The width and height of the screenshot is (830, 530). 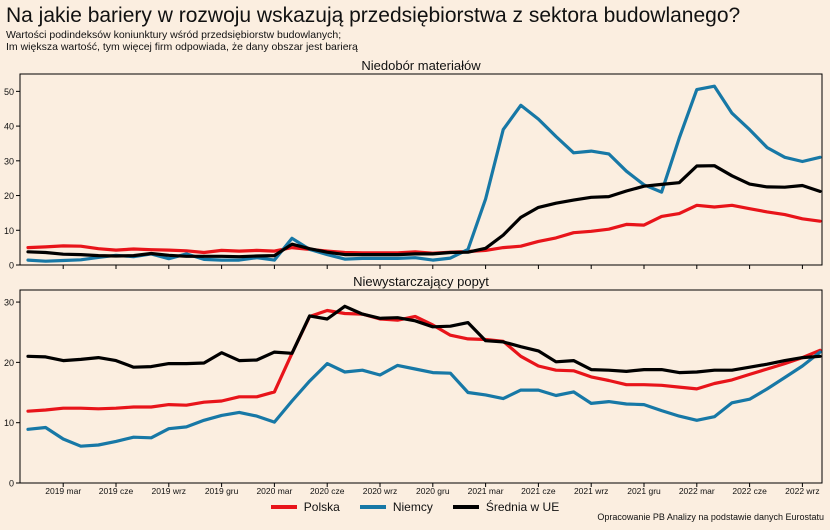 I want to click on x-tick-label: 2021 mar, so click(x=486, y=491).